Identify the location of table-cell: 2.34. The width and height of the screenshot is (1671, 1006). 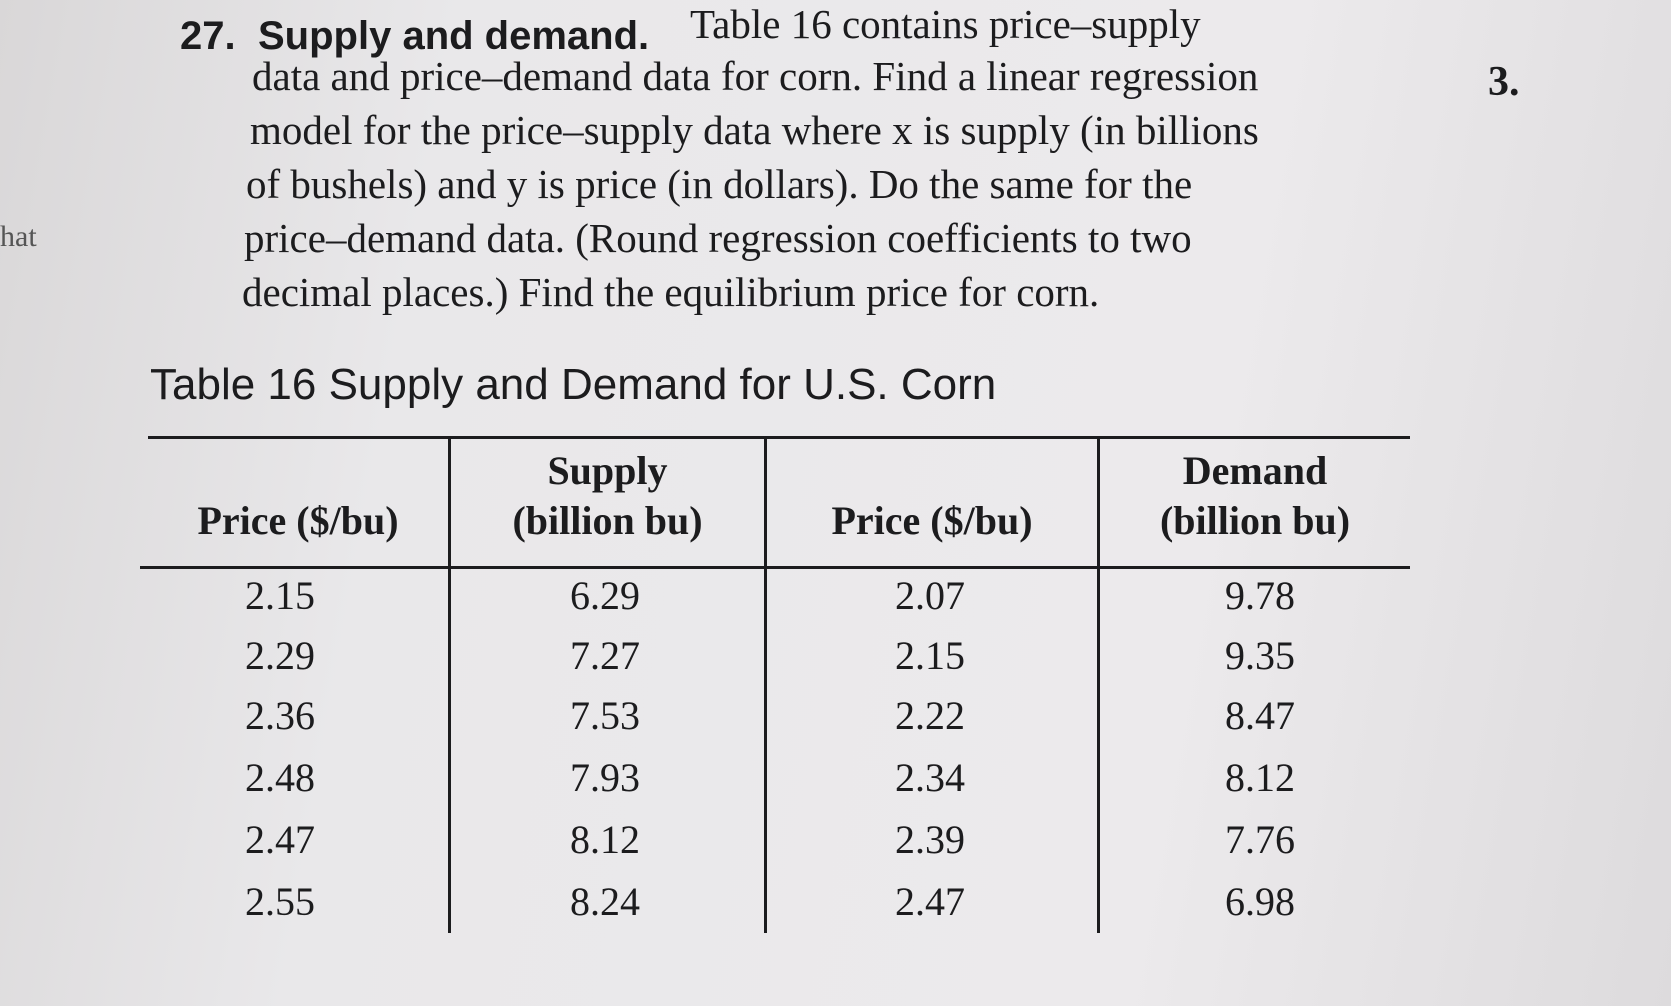
(930, 777).